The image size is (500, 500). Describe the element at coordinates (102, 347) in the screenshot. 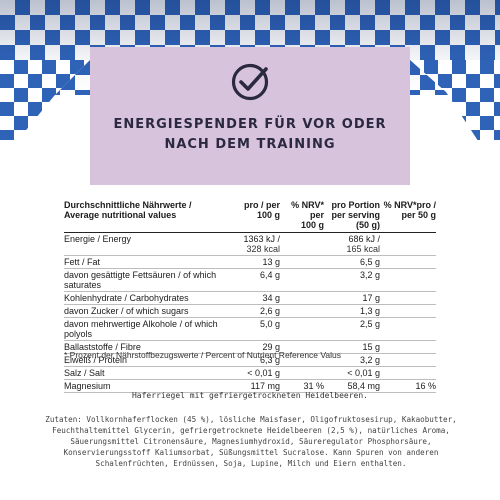

I see `row-label: Ballaststoffe / Fibre` at that location.